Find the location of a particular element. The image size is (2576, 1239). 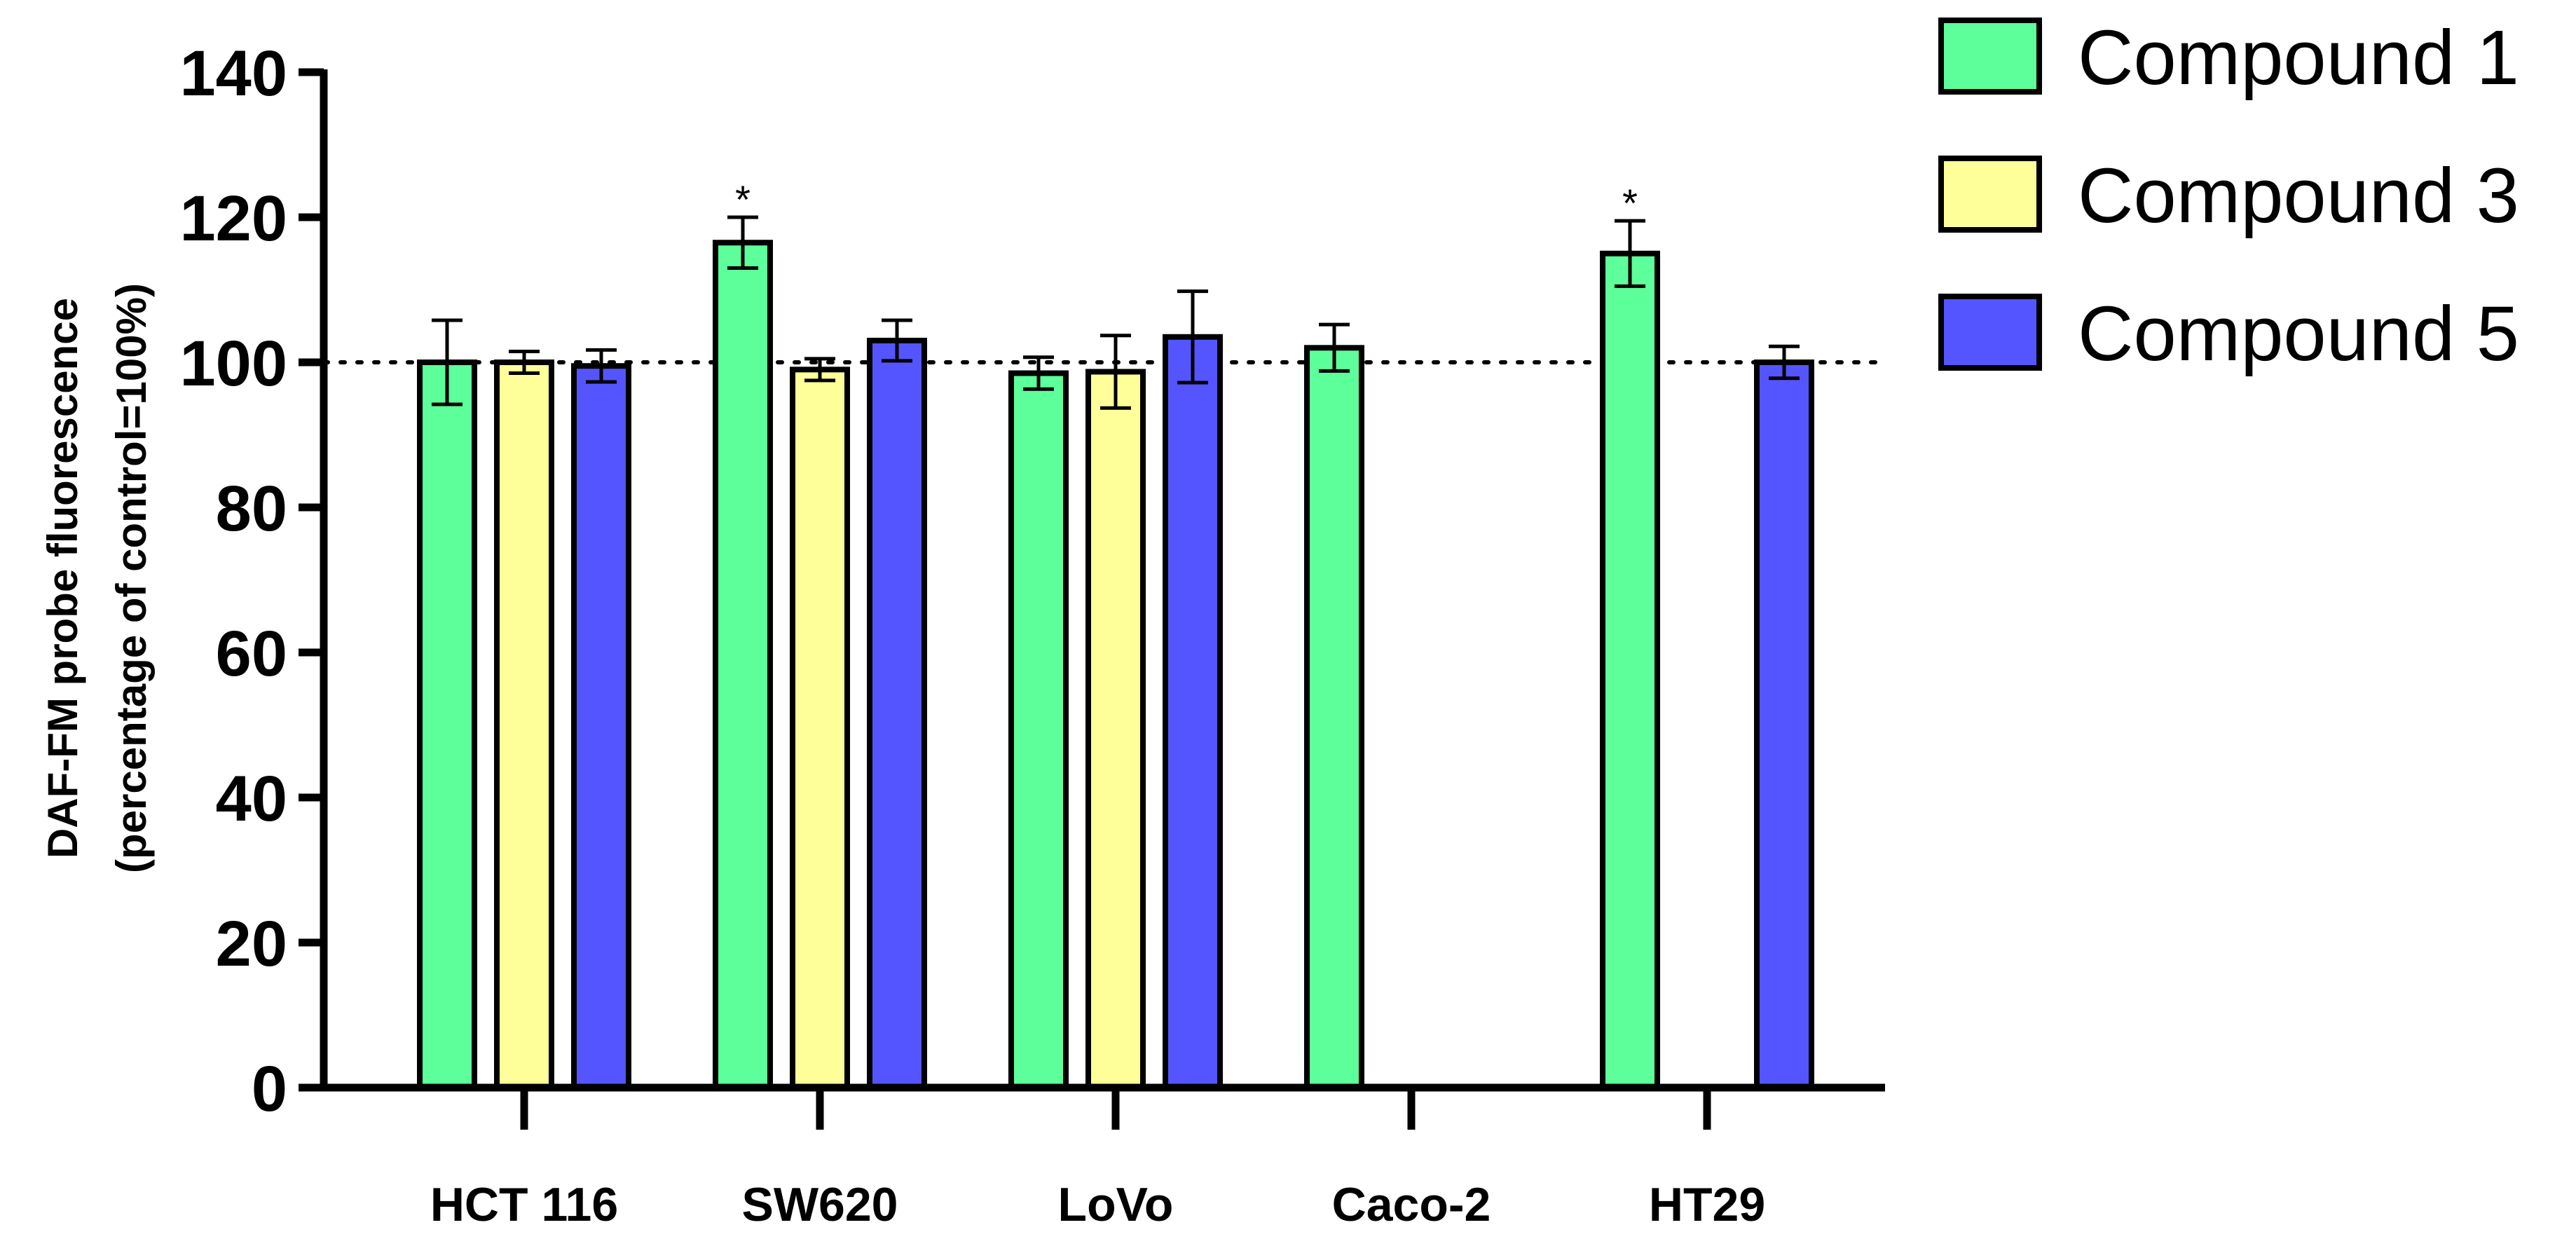

legend-label-1: Compound 3 is located at coordinates (2298, 196).